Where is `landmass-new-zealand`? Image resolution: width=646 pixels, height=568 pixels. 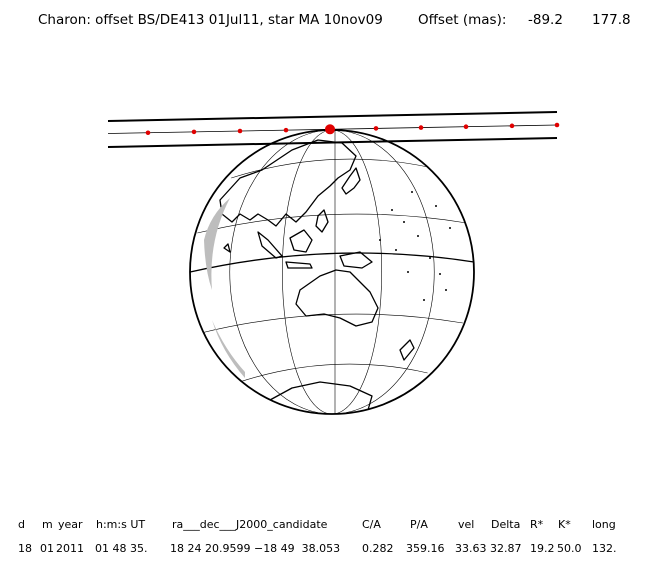 landmass-new-zealand is located at coordinates (407, 350).